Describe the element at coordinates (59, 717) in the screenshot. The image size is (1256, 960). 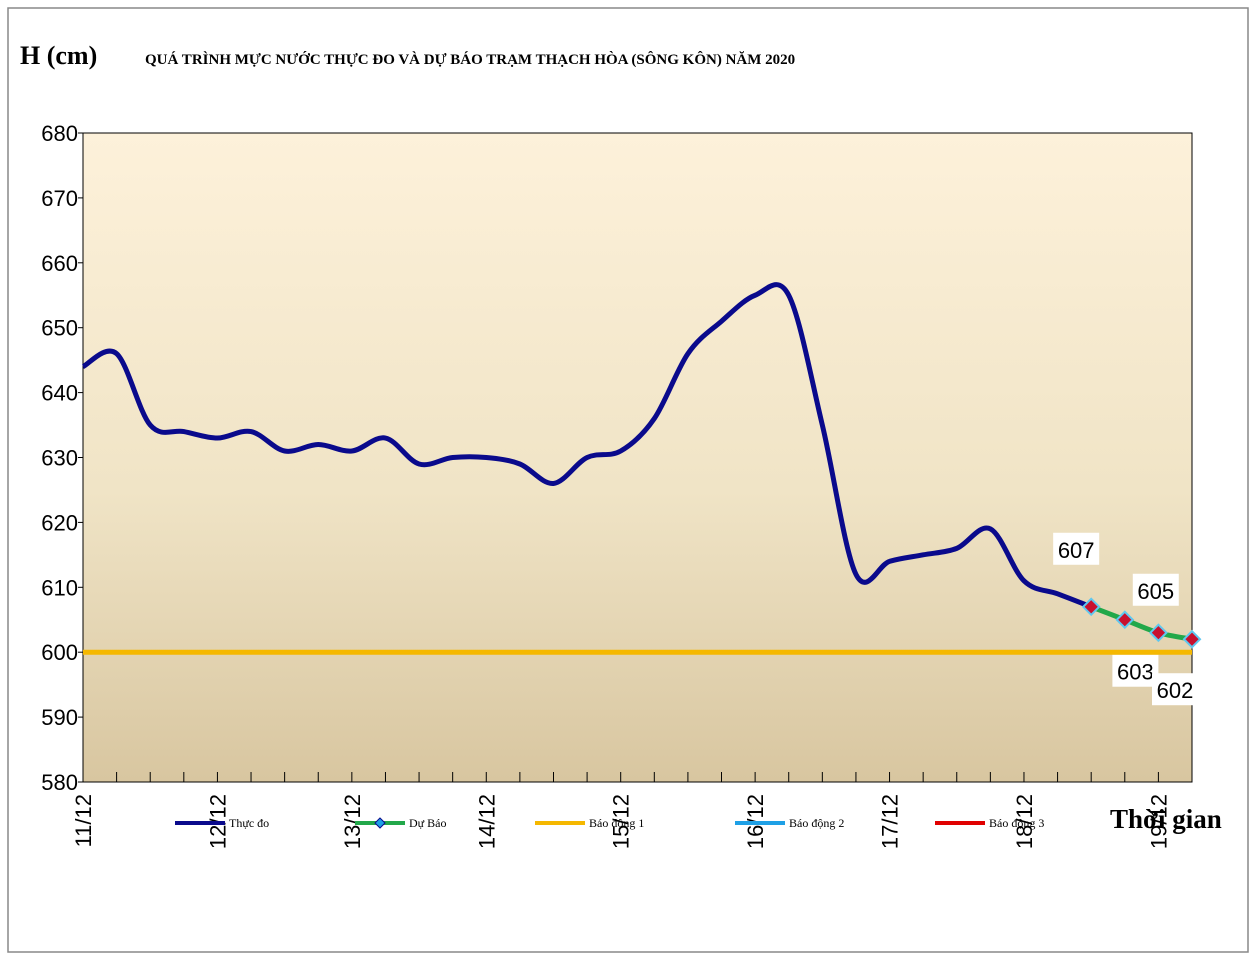
I see `y-tick-label: 590` at that location.